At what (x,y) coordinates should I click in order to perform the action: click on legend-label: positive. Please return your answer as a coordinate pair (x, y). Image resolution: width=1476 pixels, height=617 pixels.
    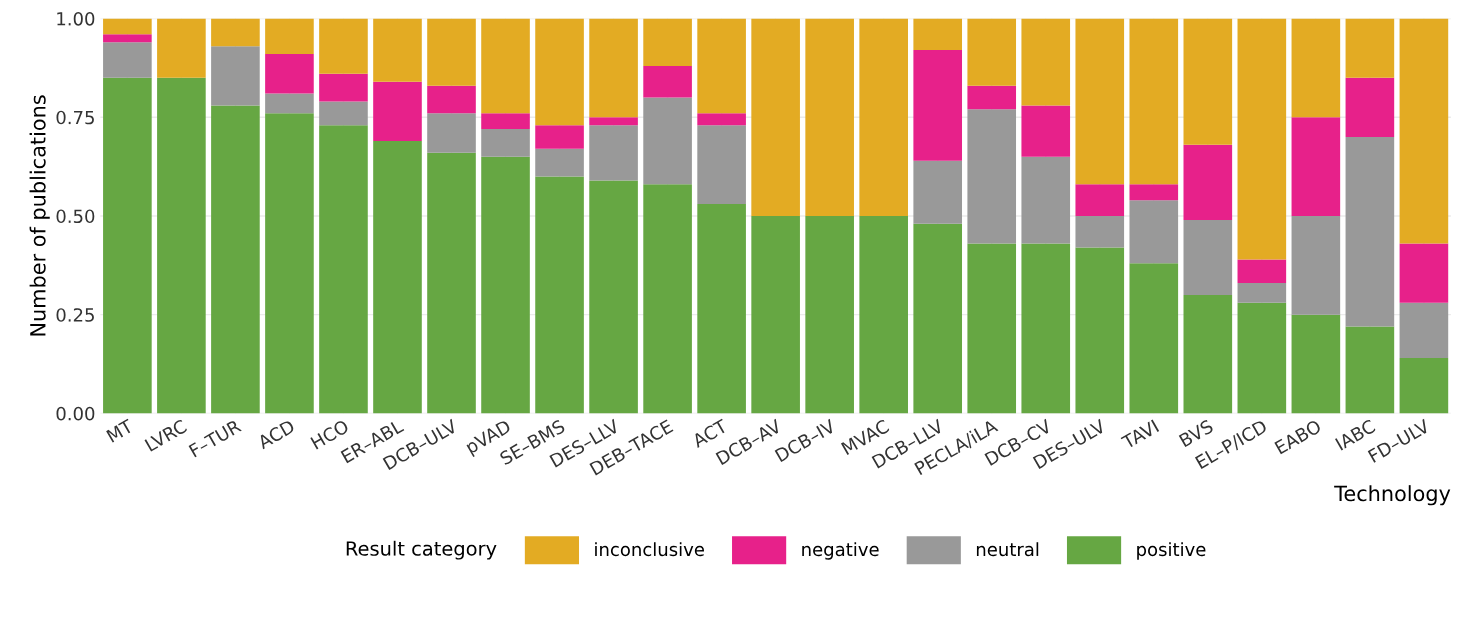
    Looking at the image, I should click on (1171, 551).